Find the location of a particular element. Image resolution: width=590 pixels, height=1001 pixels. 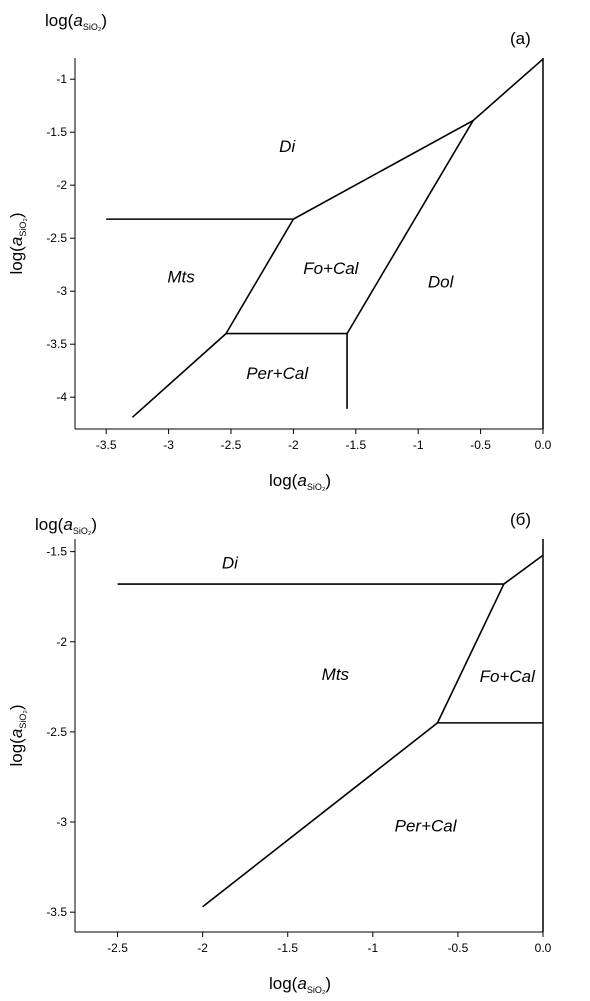

panel-label: (a) is located at coordinates (520, 38).